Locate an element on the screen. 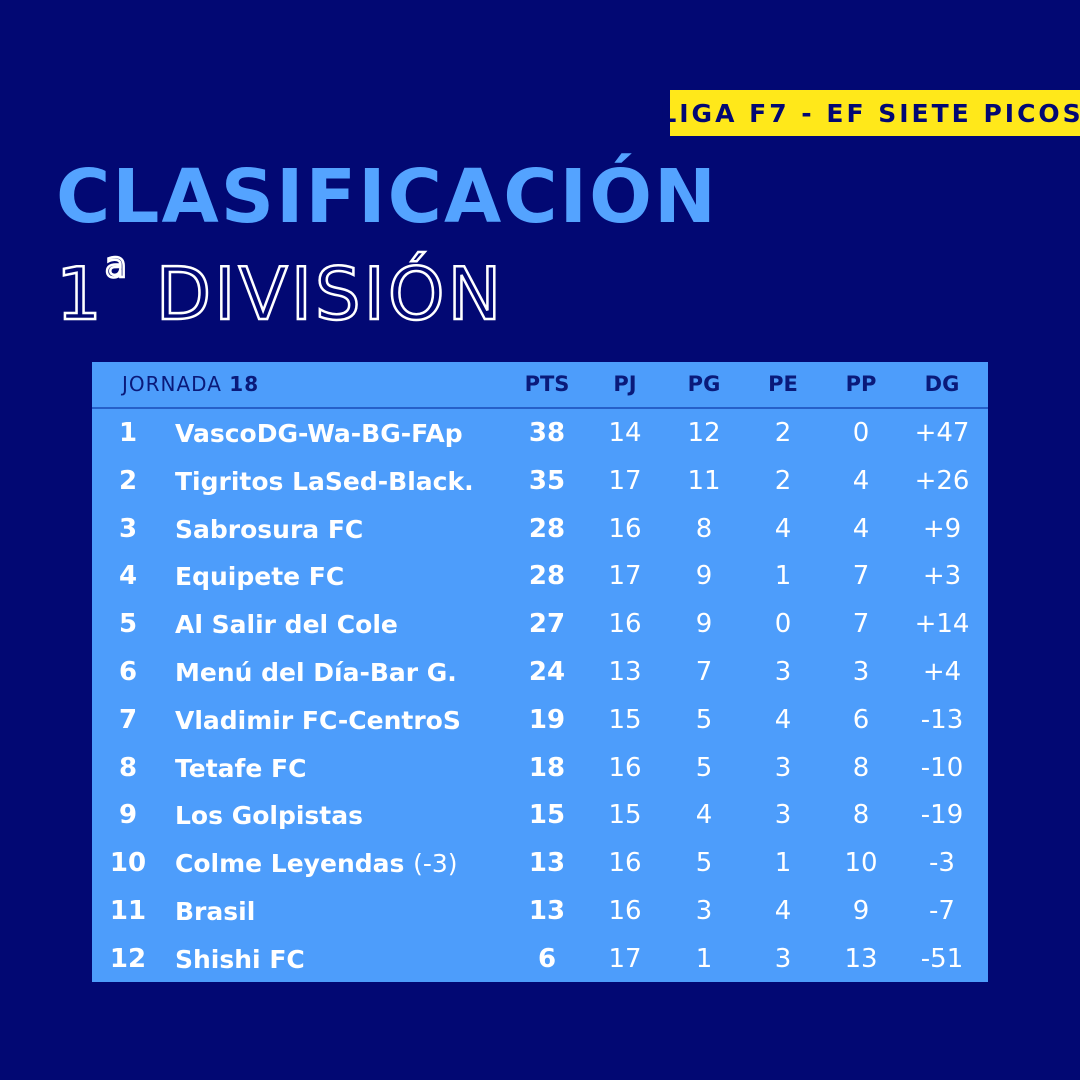  division-label: DIVISIÓN is located at coordinates (330, 294).